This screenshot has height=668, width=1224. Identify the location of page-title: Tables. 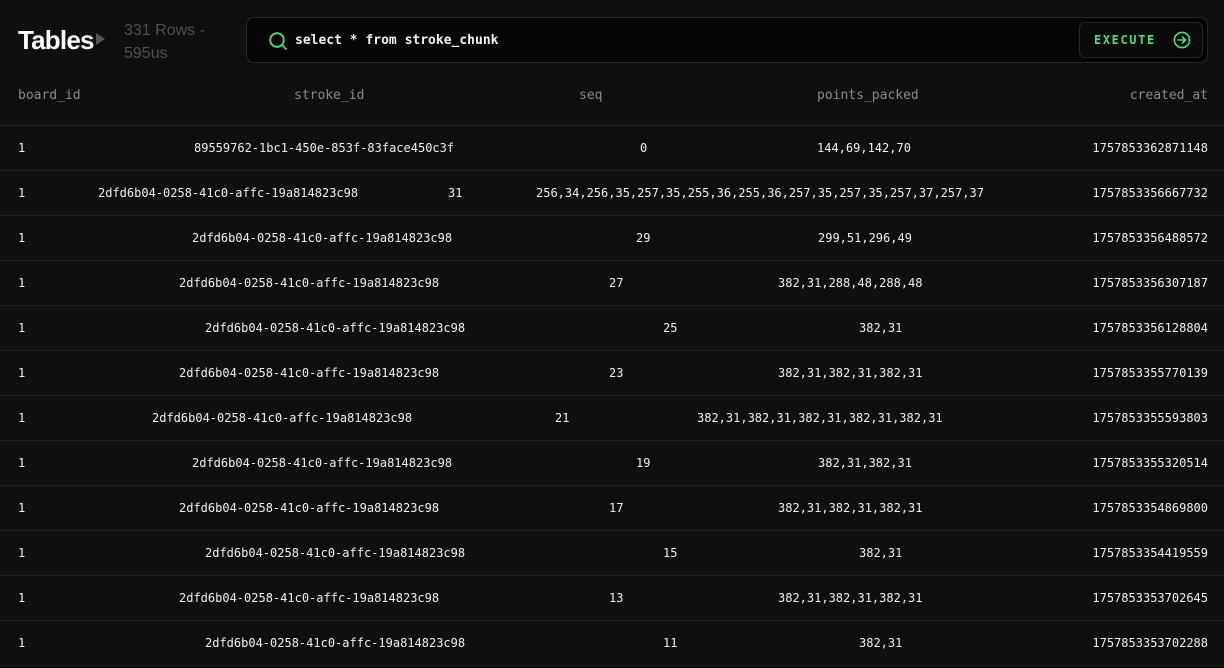
(56, 40).